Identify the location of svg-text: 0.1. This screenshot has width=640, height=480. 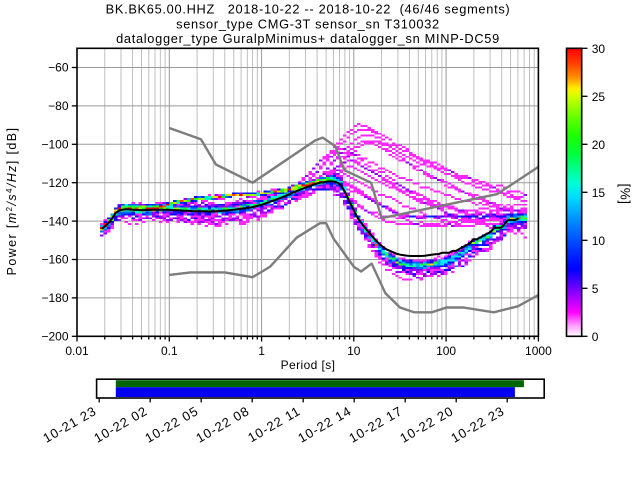
(169, 351).